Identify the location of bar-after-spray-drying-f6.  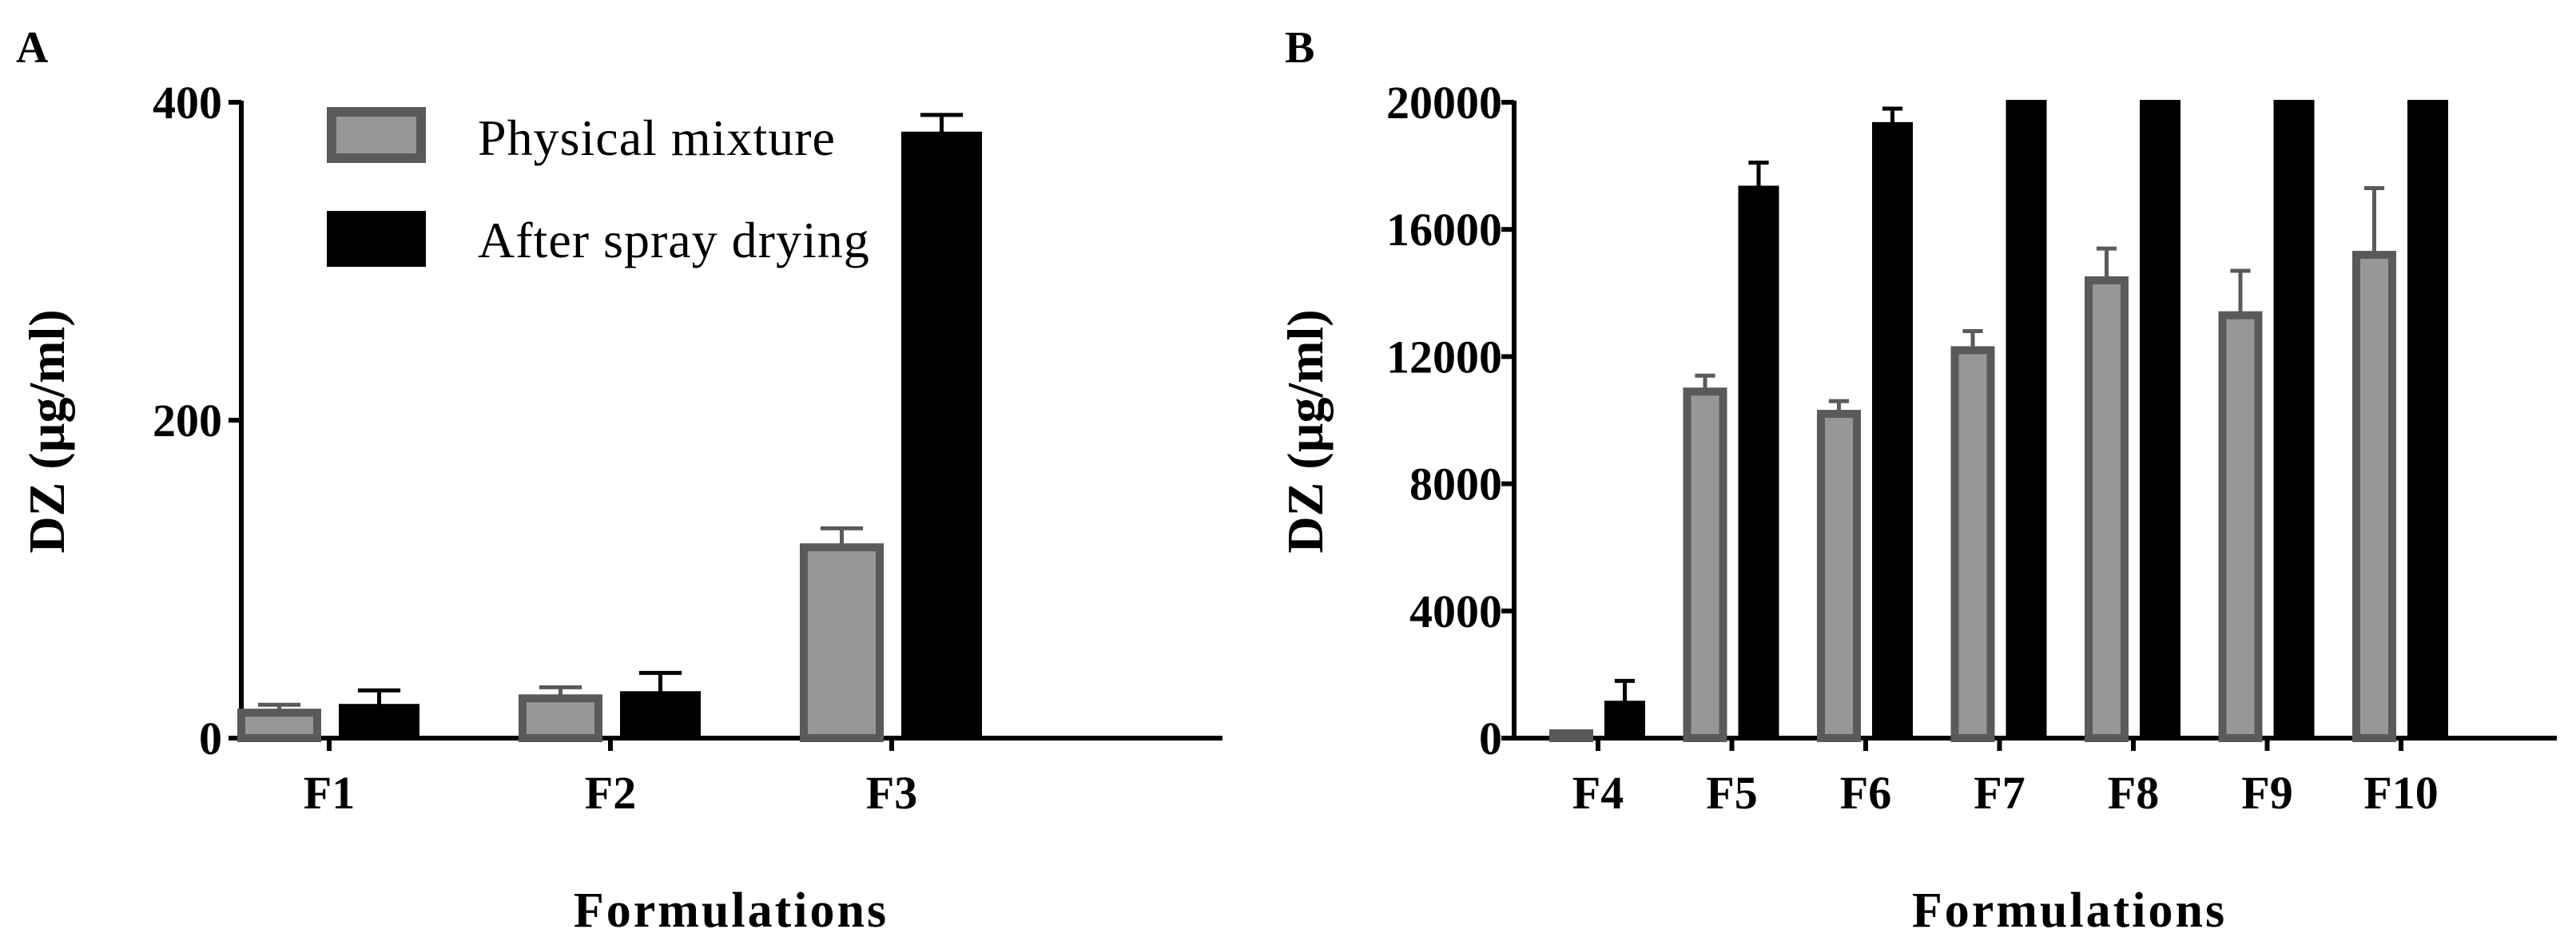
(1892, 431).